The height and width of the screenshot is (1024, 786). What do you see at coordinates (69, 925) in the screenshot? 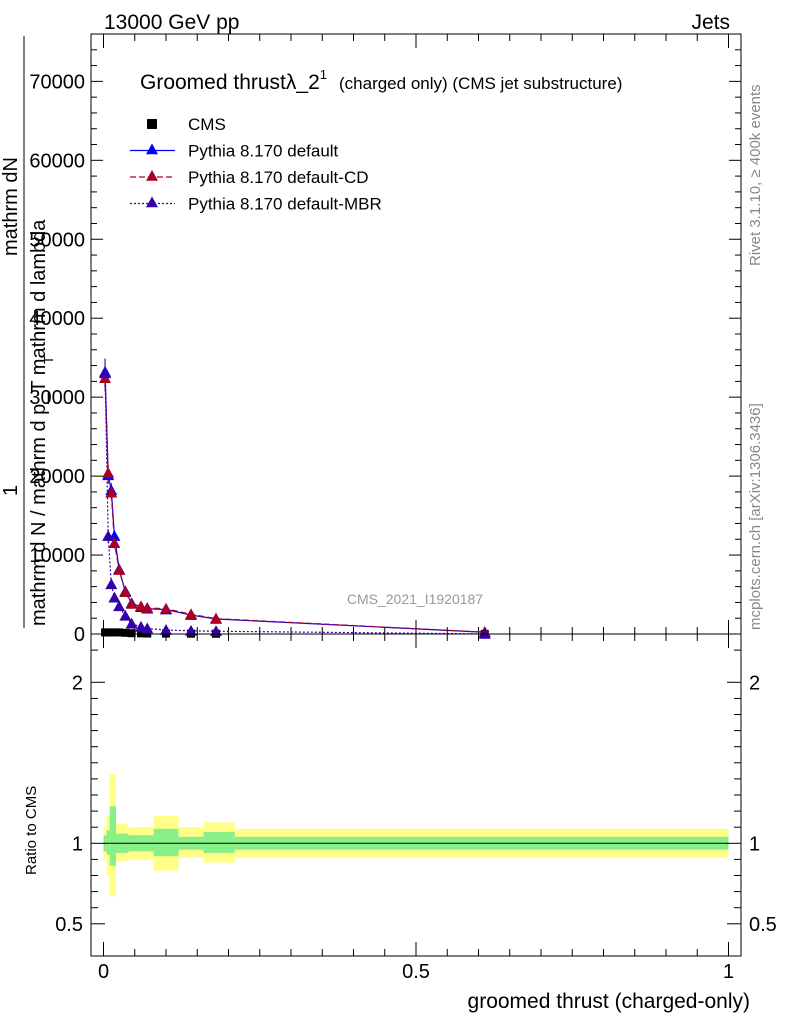
I see `ratio-y-tick-label: 0.5` at bounding box center [69, 925].